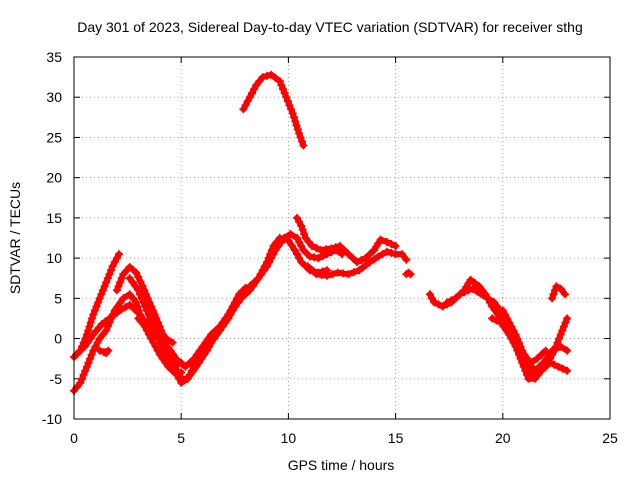 This screenshot has height=480, width=640. What do you see at coordinates (52, 419) in the screenshot?
I see `y-tick-label: -10` at bounding box center [52, 419].